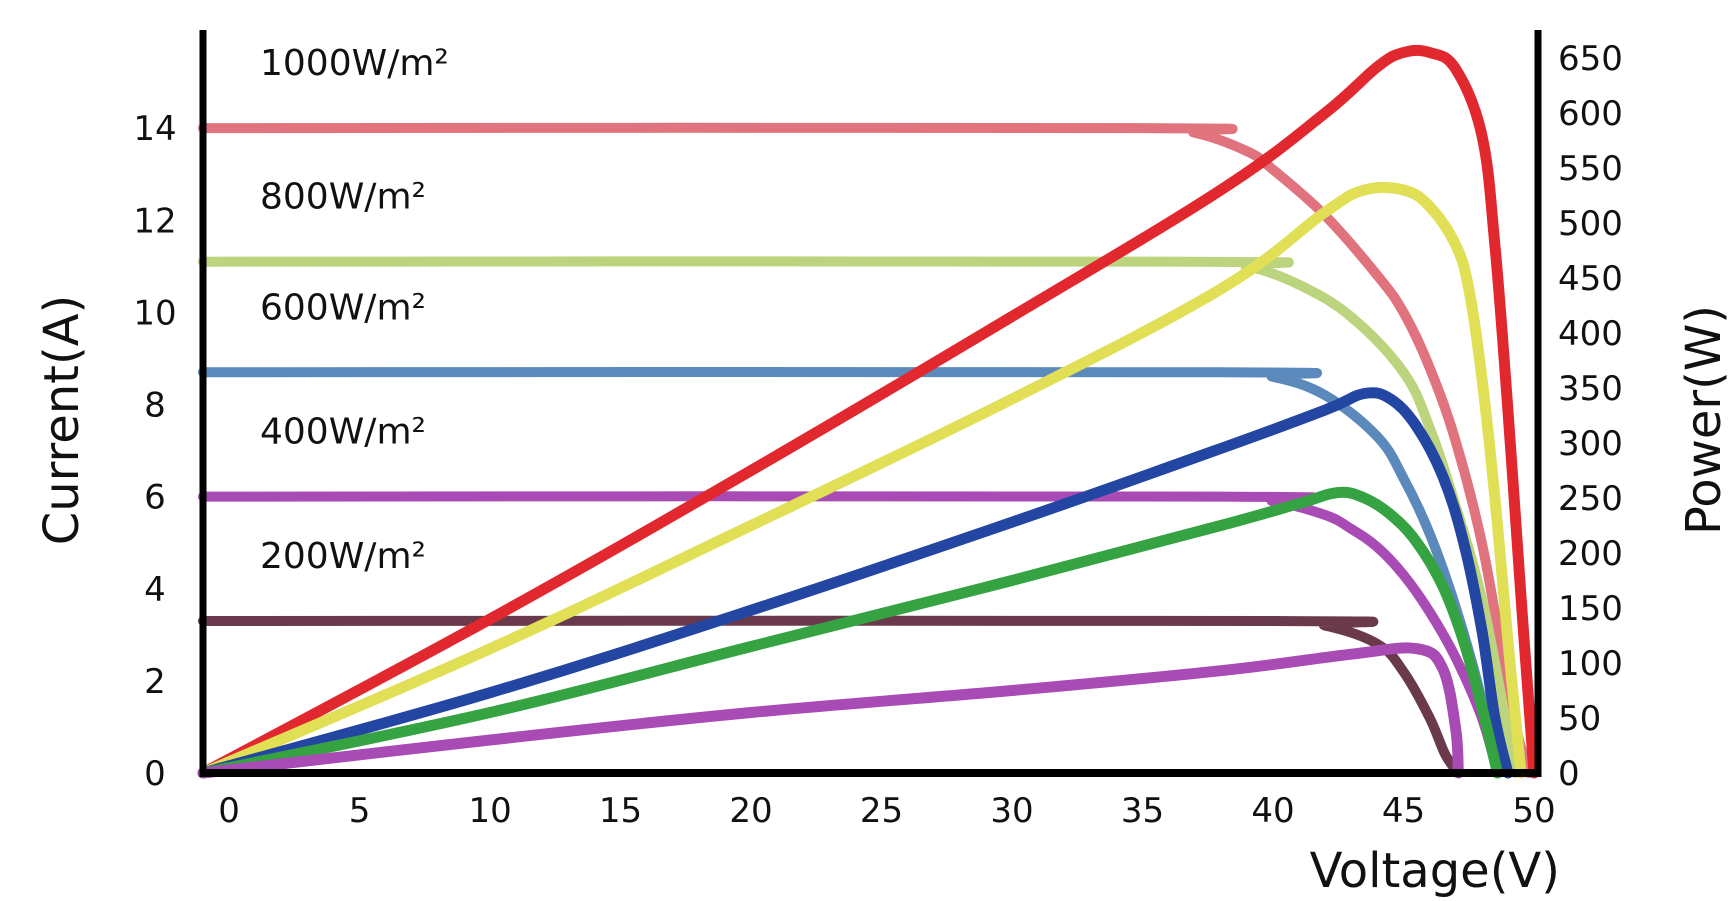  I want to click on right-y-tick-label: 350, so click(1590, 389).